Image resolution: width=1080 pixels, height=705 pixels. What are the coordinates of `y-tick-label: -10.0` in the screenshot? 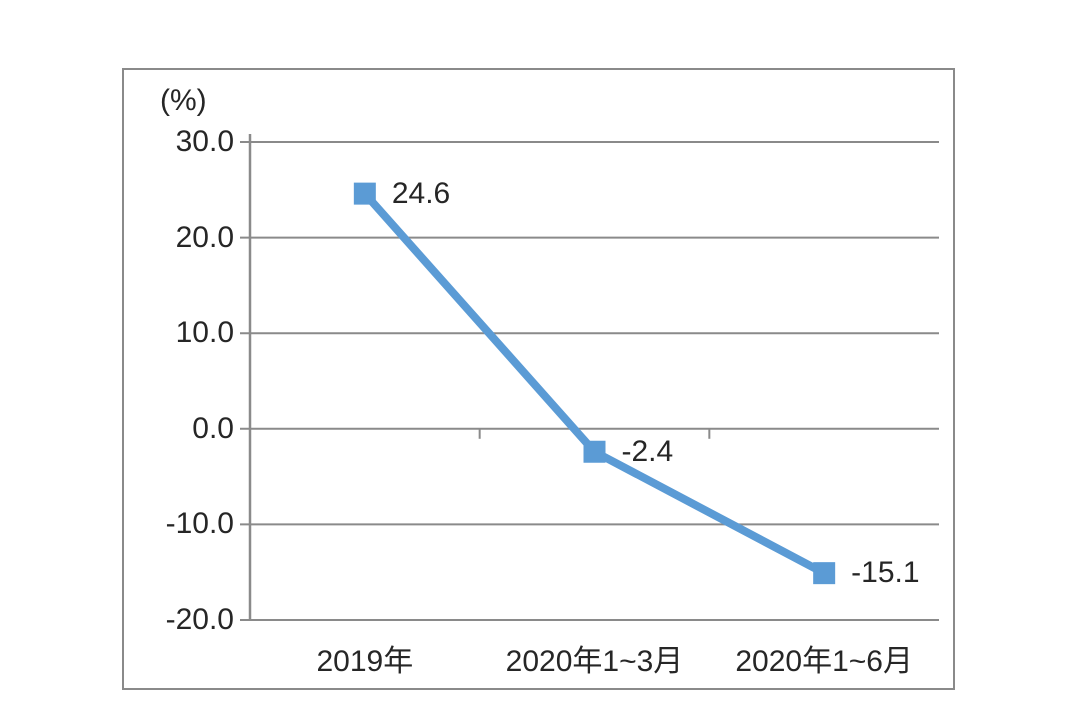 It's located at (199, 524).